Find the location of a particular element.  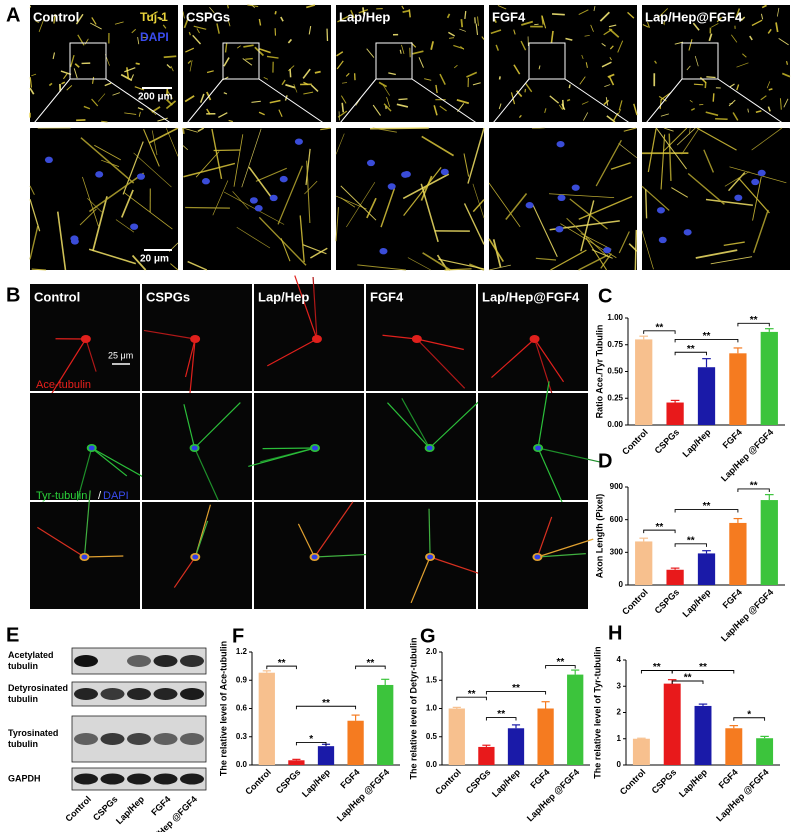

y-tick-label: 1.0 is located at coordinates (432, 708).